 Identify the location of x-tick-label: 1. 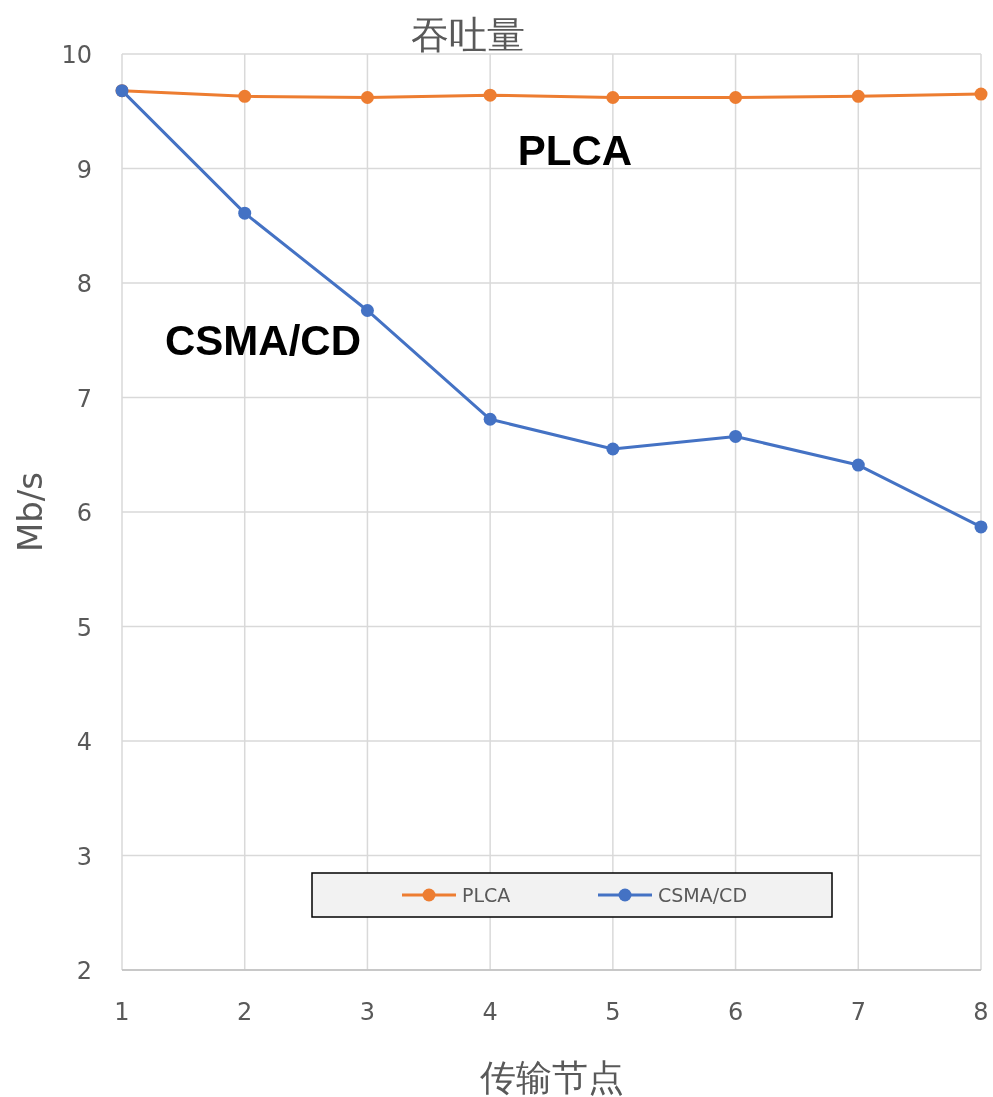
(122, 1012).